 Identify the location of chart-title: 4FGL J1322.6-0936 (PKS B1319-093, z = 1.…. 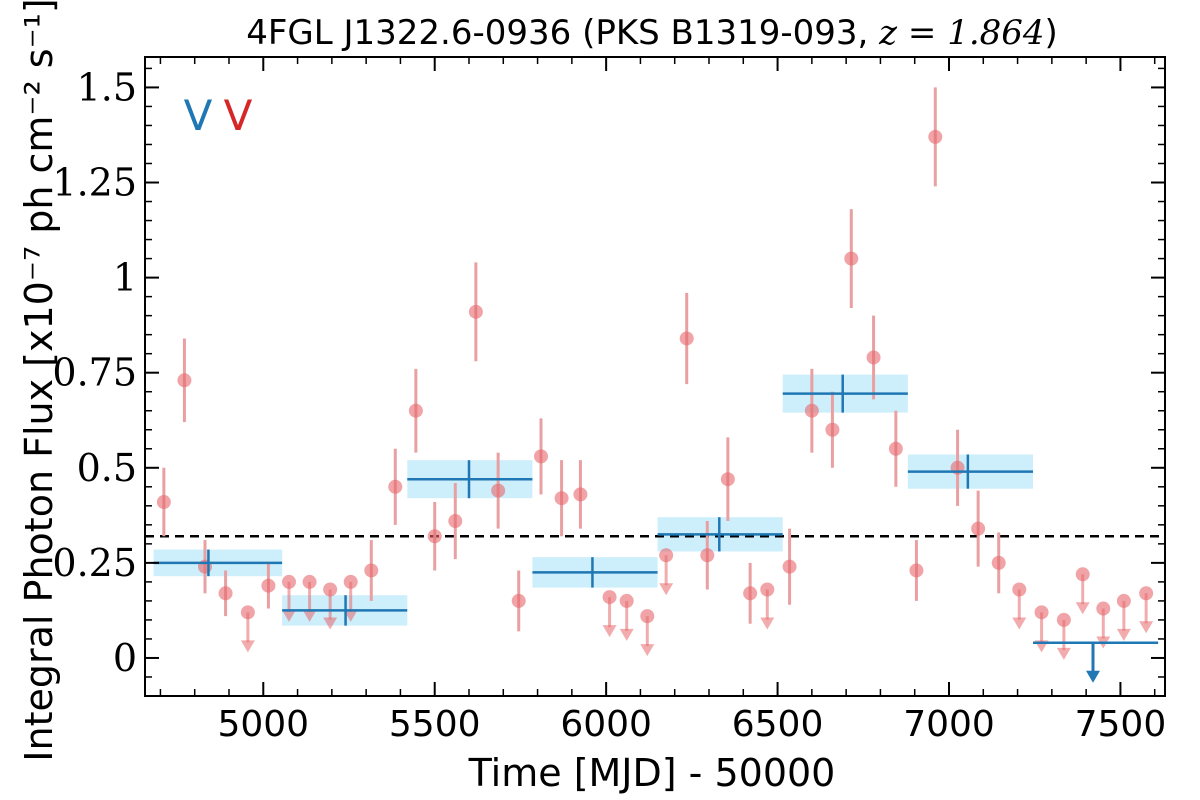
(652, 33).